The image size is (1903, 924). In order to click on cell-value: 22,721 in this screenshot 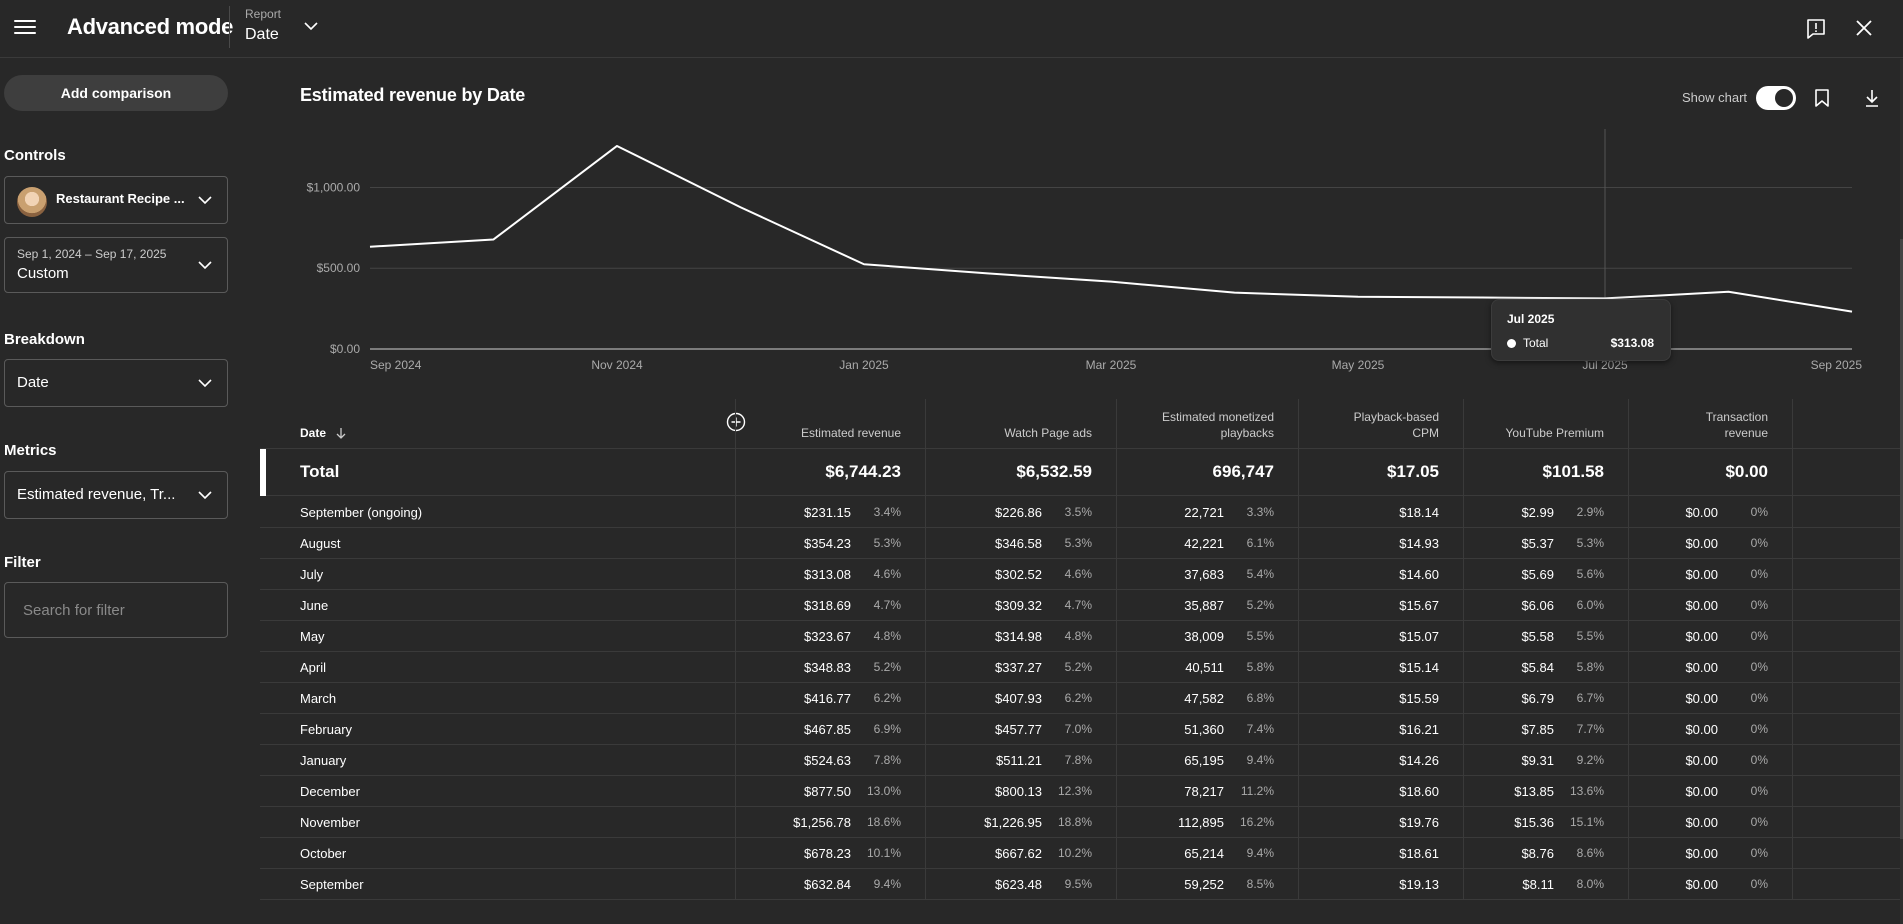, I will do `click(1204, 512)`.